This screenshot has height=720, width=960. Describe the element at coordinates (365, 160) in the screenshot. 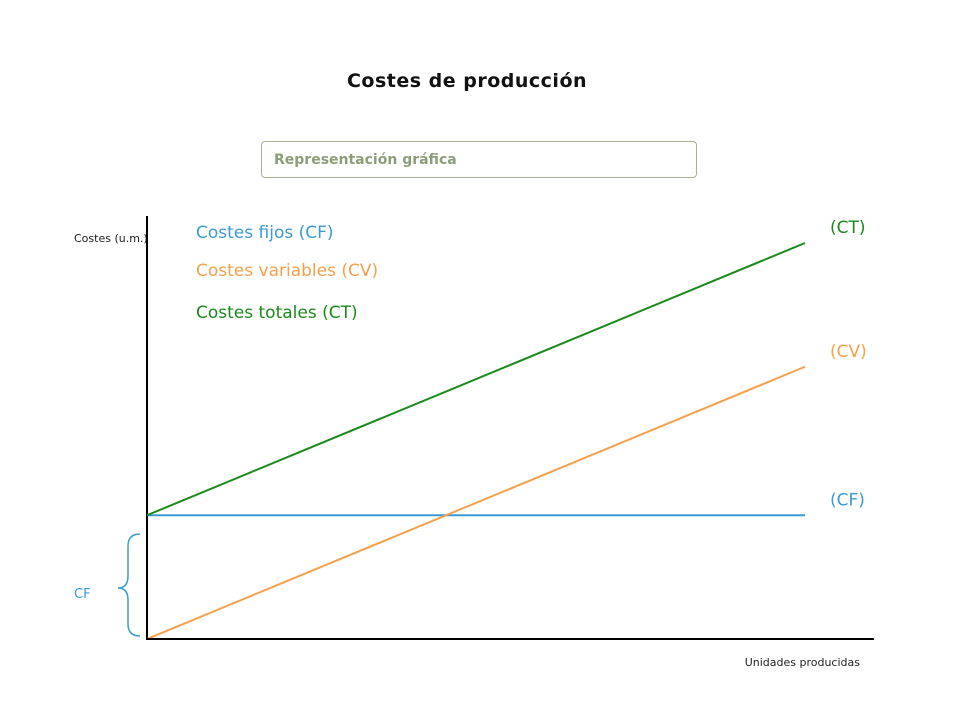

I see `subtitle: Representación gráfica` at that location.